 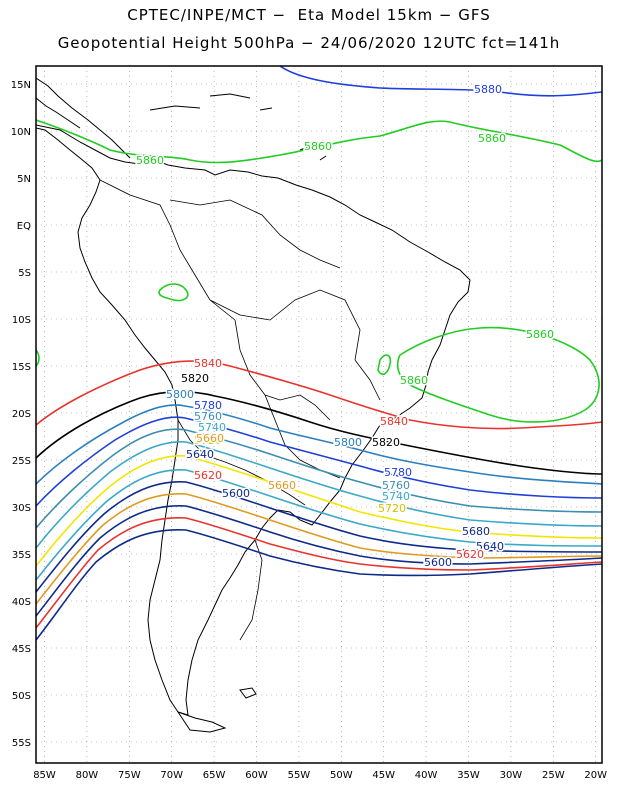 I want to click on lat-tick-label: 40S, so click(x=21, y=602).